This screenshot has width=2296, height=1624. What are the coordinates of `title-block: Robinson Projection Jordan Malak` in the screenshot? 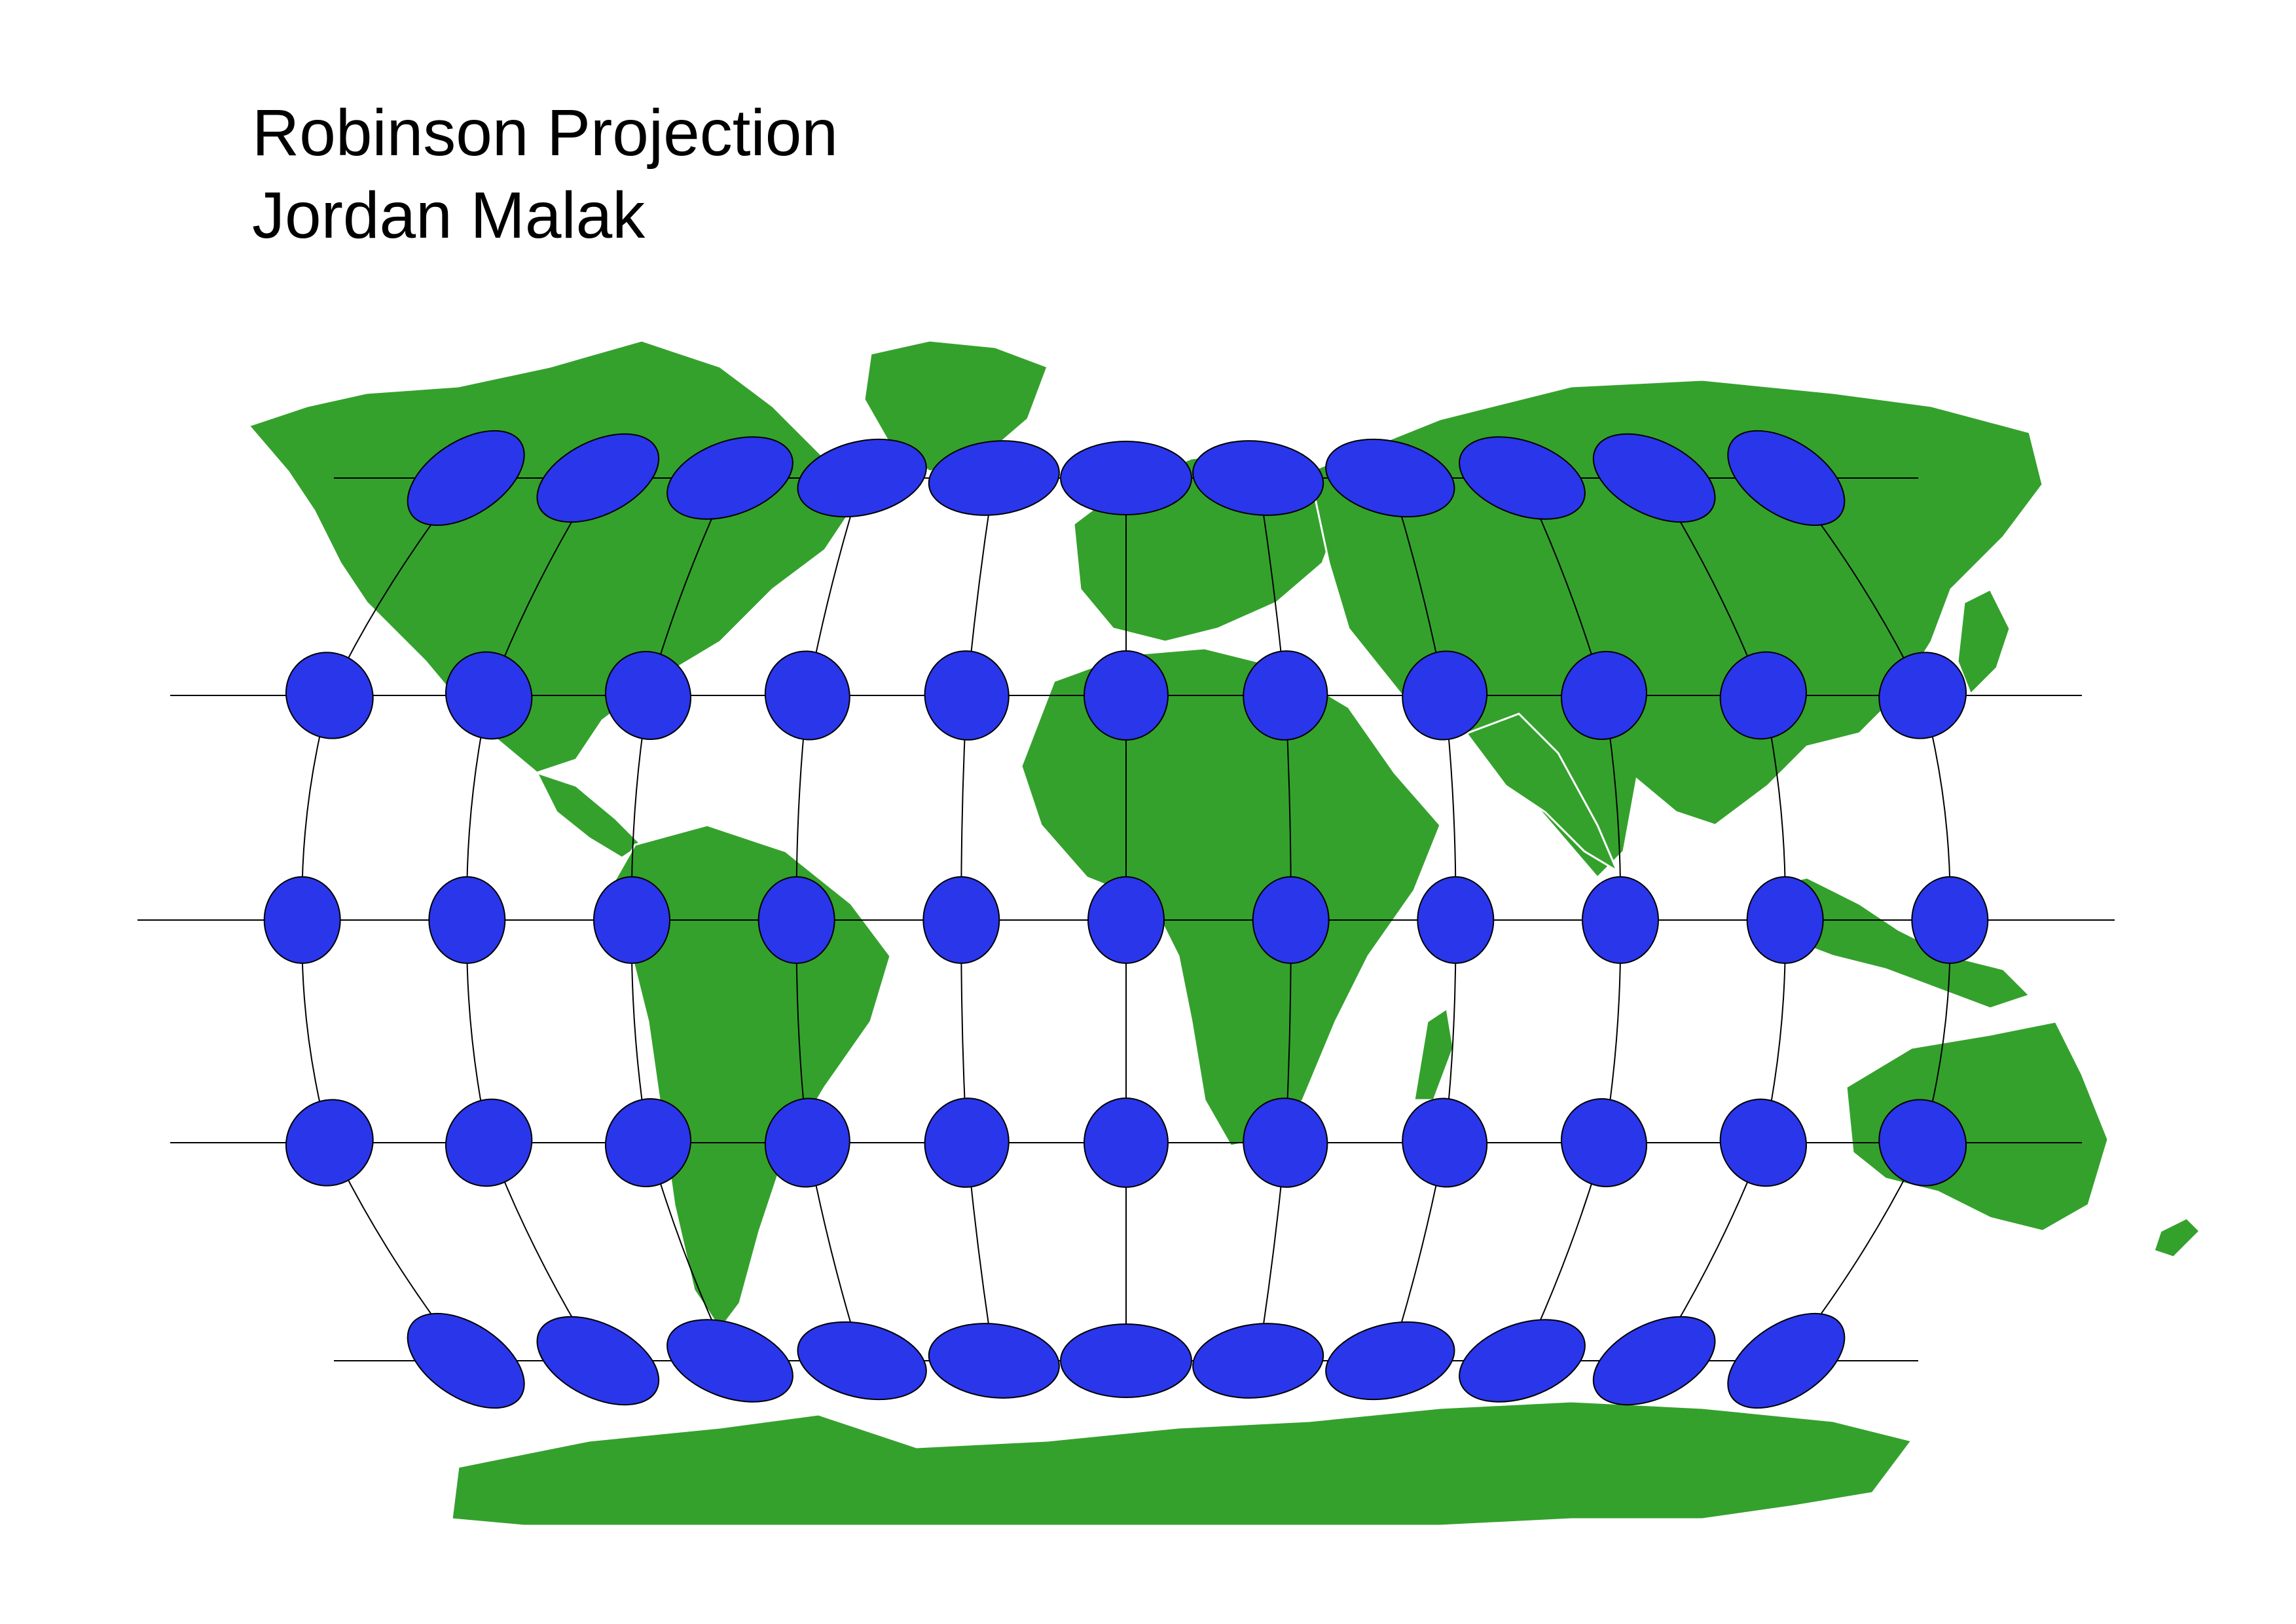 It's located at (545, 174).